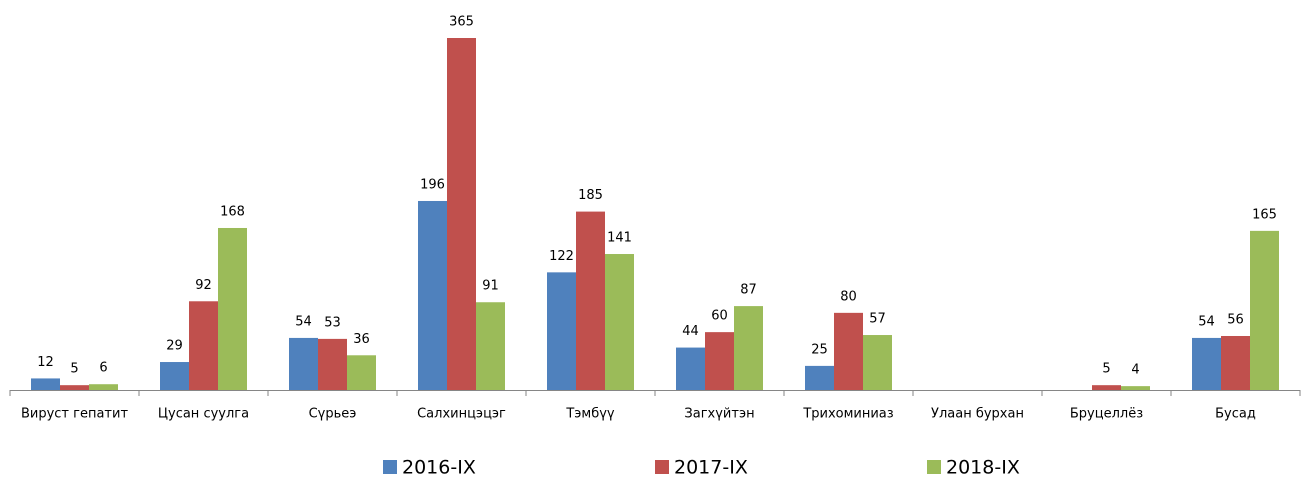 This screenshot has width=1310, height=486. I want to click on data-label: 57, so click(877, 319).